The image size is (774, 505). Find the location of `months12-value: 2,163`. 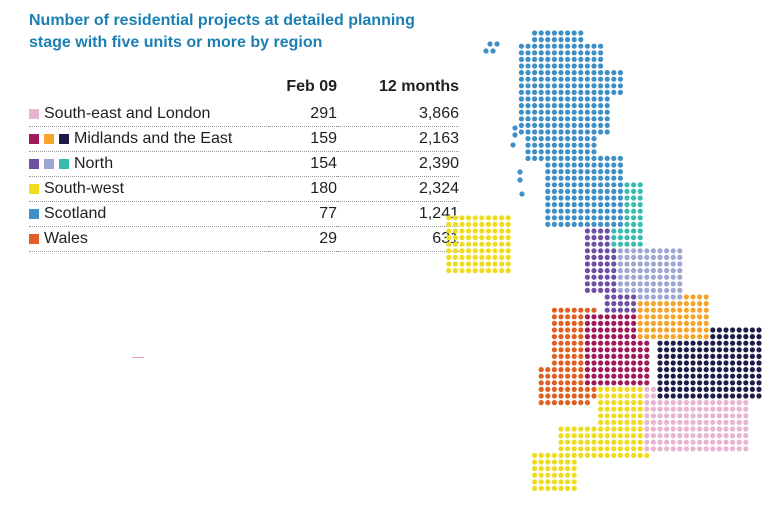

months12-value: 2,163 is located at coordinates (398, 139).